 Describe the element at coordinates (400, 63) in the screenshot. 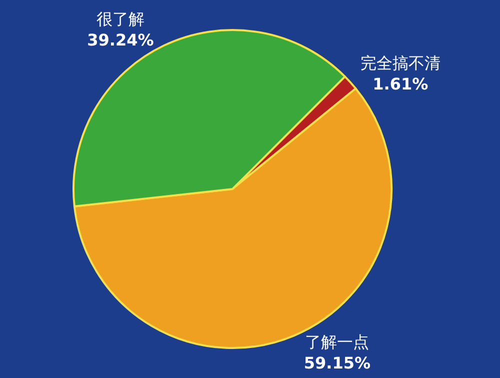

I see `slice-label: 完全搞不清` at that location.